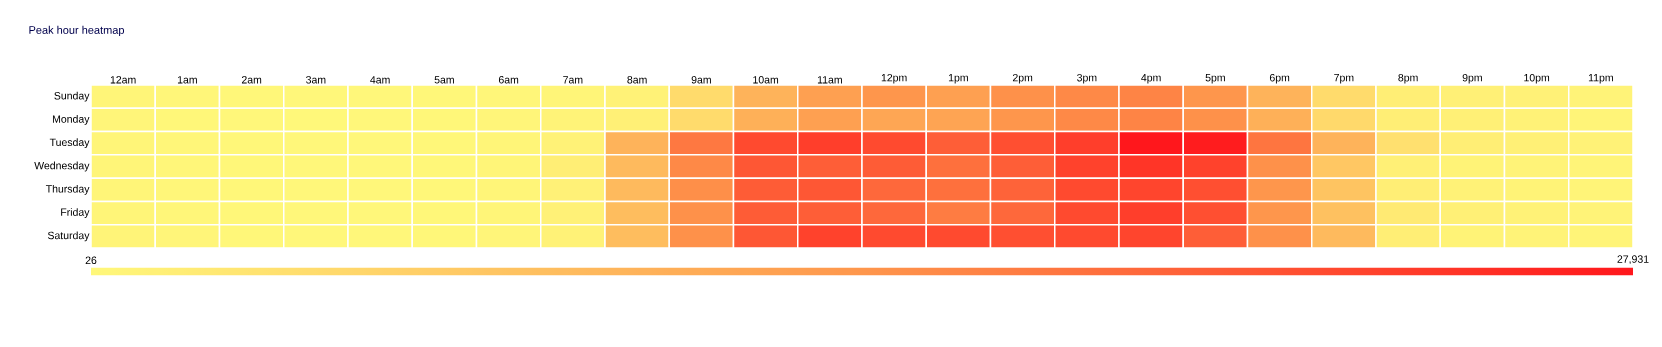 The image size is (1662, 347). What do you see at coordinates (958, 79) in the screenshot?
I see `x-tick-label: 1pm` at bounding box center [958, 79].